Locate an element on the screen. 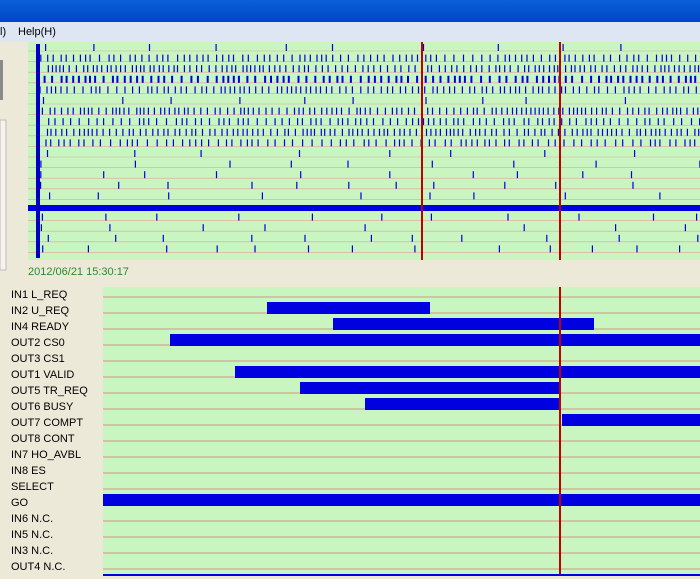 This screenshot has width=700, height=579. signal-label: SELECT is located at coordinates (32, 487).